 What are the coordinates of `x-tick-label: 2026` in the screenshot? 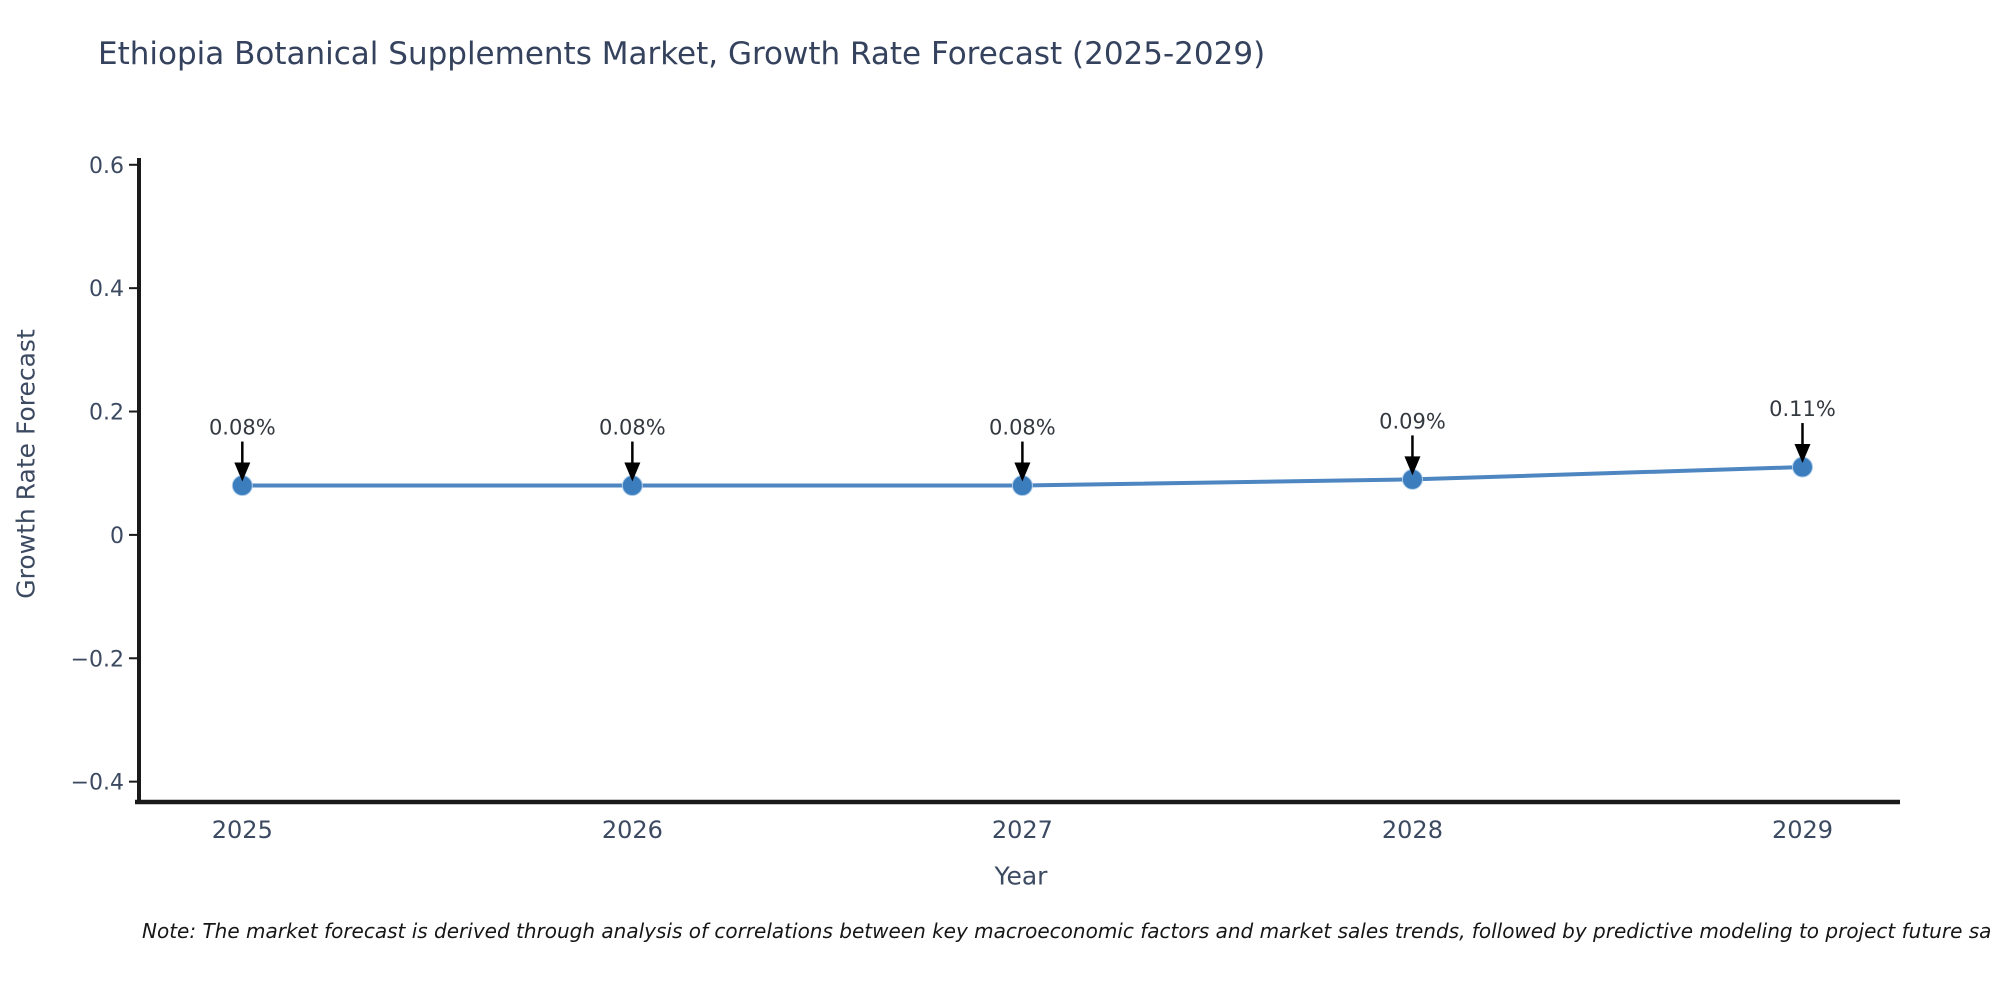 It's located at (632, 830).